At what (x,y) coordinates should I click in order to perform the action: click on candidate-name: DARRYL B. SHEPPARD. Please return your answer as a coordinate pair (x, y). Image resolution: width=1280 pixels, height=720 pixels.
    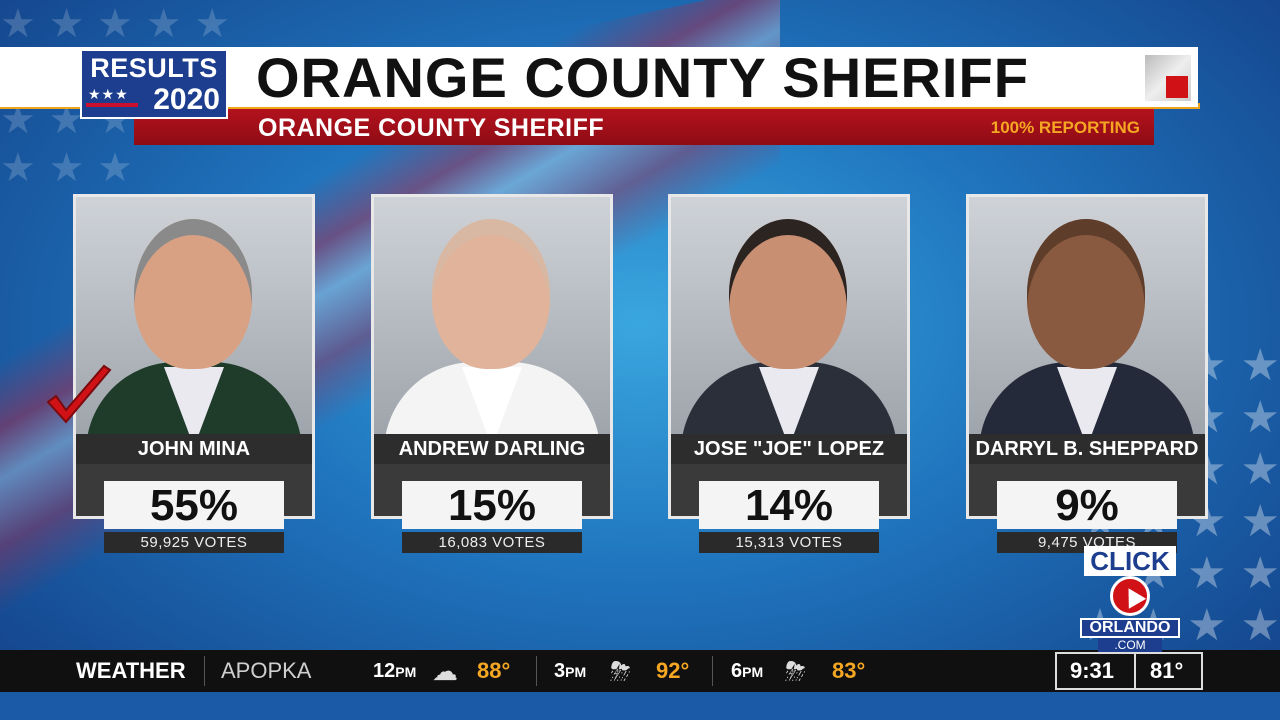
    Looking at the image, I should click on (1087, 449).